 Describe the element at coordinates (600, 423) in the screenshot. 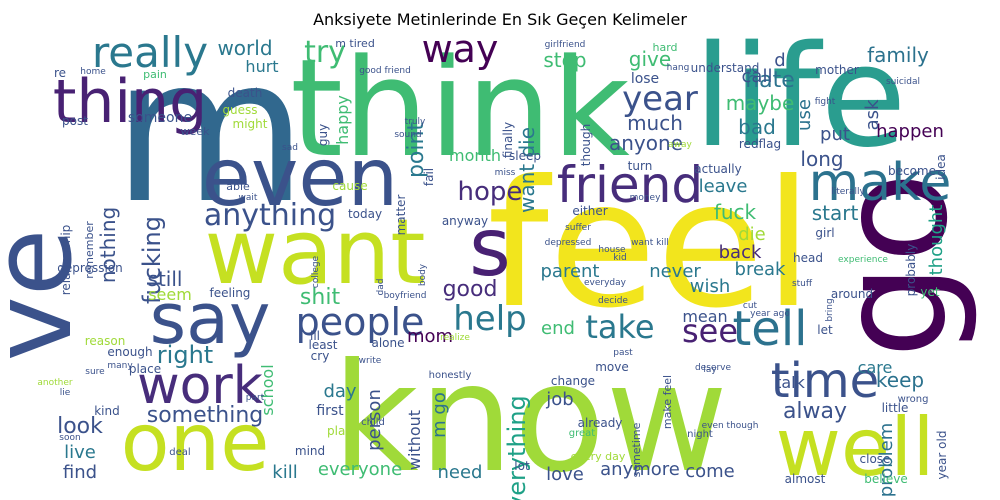

I see `word-already: already` at that location.